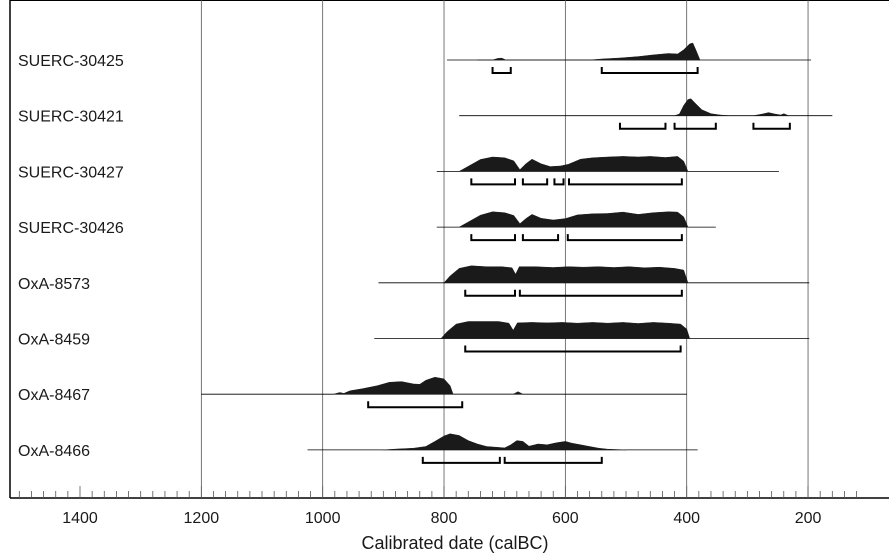  Describe the element at coordinates (808, 518) in the screenshot. I see `tick-label: 200` at that location.